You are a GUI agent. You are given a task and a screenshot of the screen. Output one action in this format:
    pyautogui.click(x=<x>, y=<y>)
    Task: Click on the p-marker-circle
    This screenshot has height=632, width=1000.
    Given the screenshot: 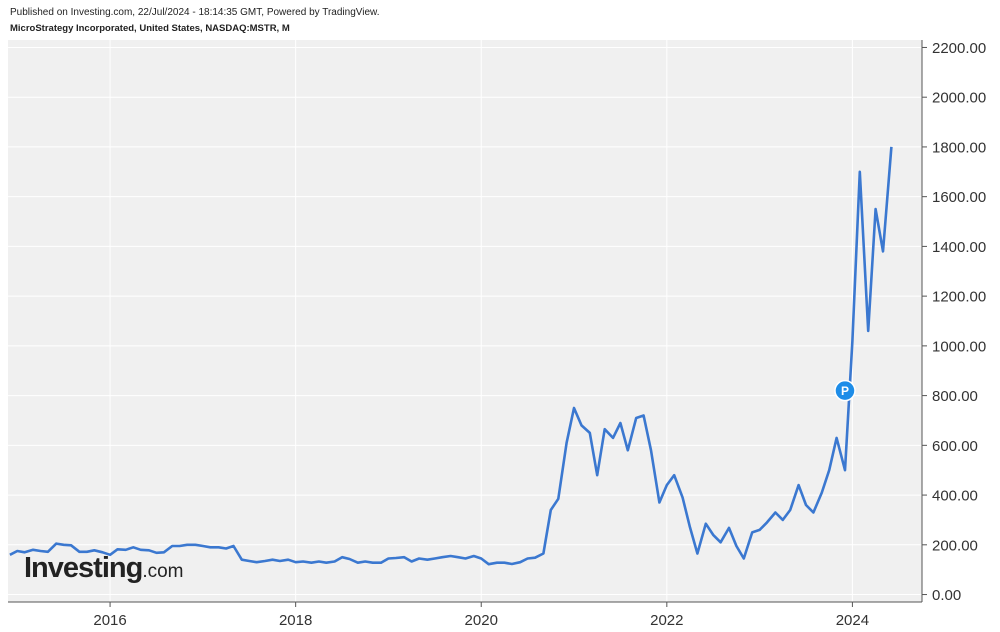 What is the action you would take?
    pyautogui.click(x=845, y=390)
    